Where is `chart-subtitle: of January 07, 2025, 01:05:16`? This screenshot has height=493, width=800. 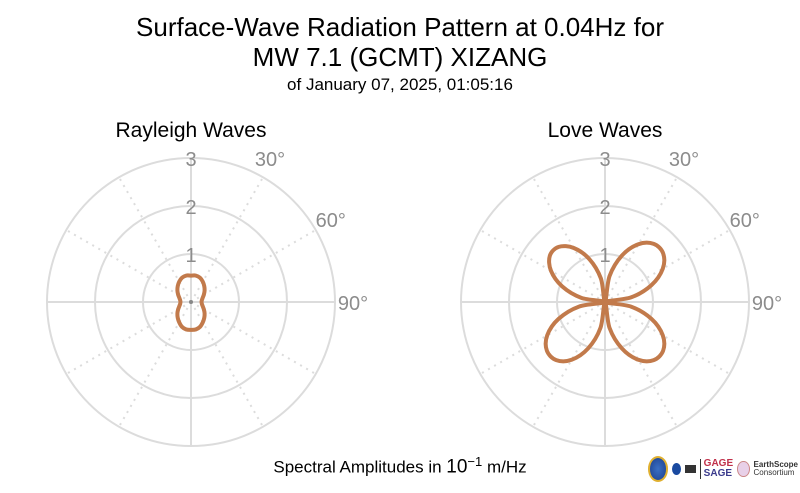 chart-subtitle: of January 07, 2025, 01:05:16 is located at coordinates (400, 84).